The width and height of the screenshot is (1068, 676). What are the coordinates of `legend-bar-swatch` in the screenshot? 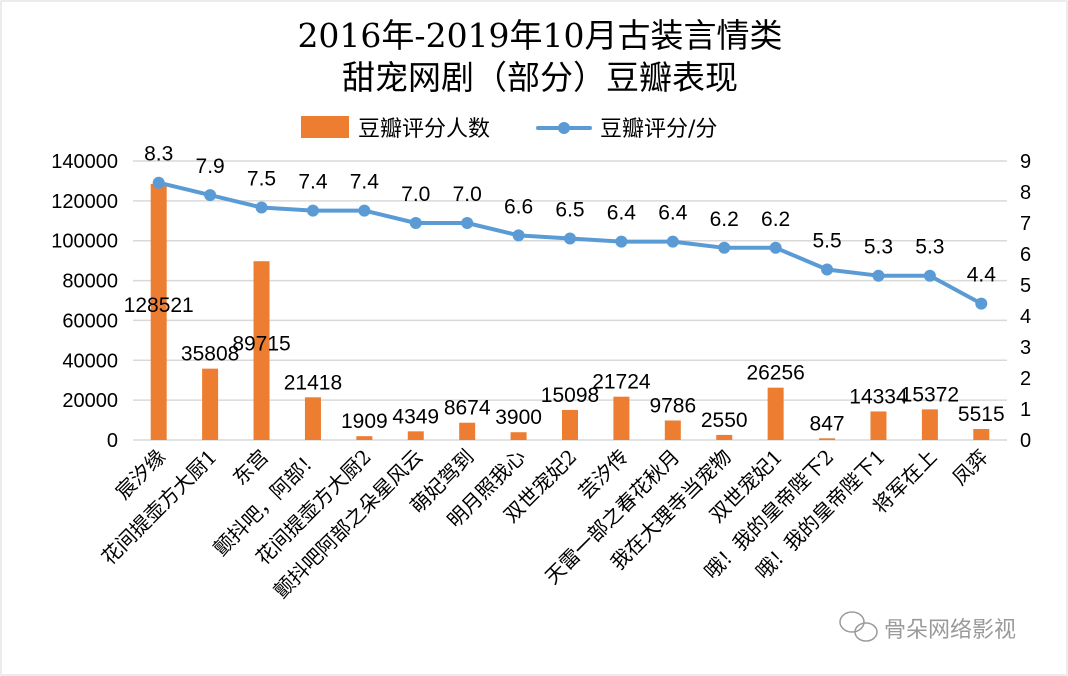 It's located at (325, 127).